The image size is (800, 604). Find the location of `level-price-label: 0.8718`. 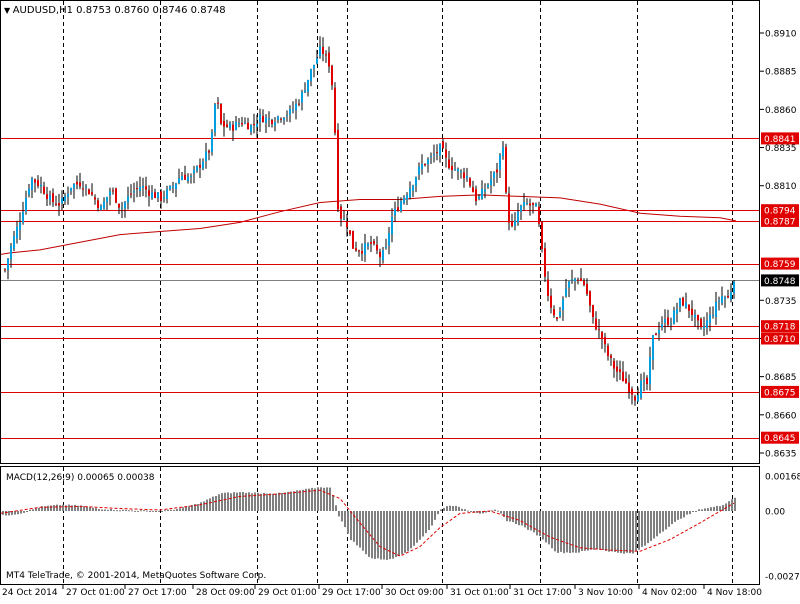

level-price-label: 0.8718 is located at coordinates (780, 328).